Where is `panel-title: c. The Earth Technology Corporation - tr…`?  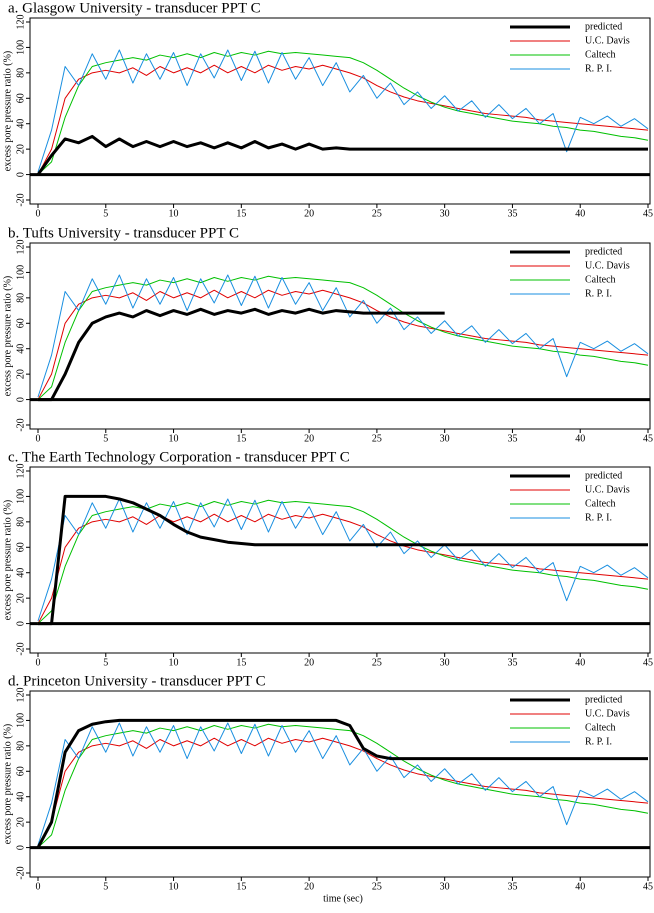 panel-title: c. The Earth Technology Corporation - tr… is located at coordinates (179, 457).